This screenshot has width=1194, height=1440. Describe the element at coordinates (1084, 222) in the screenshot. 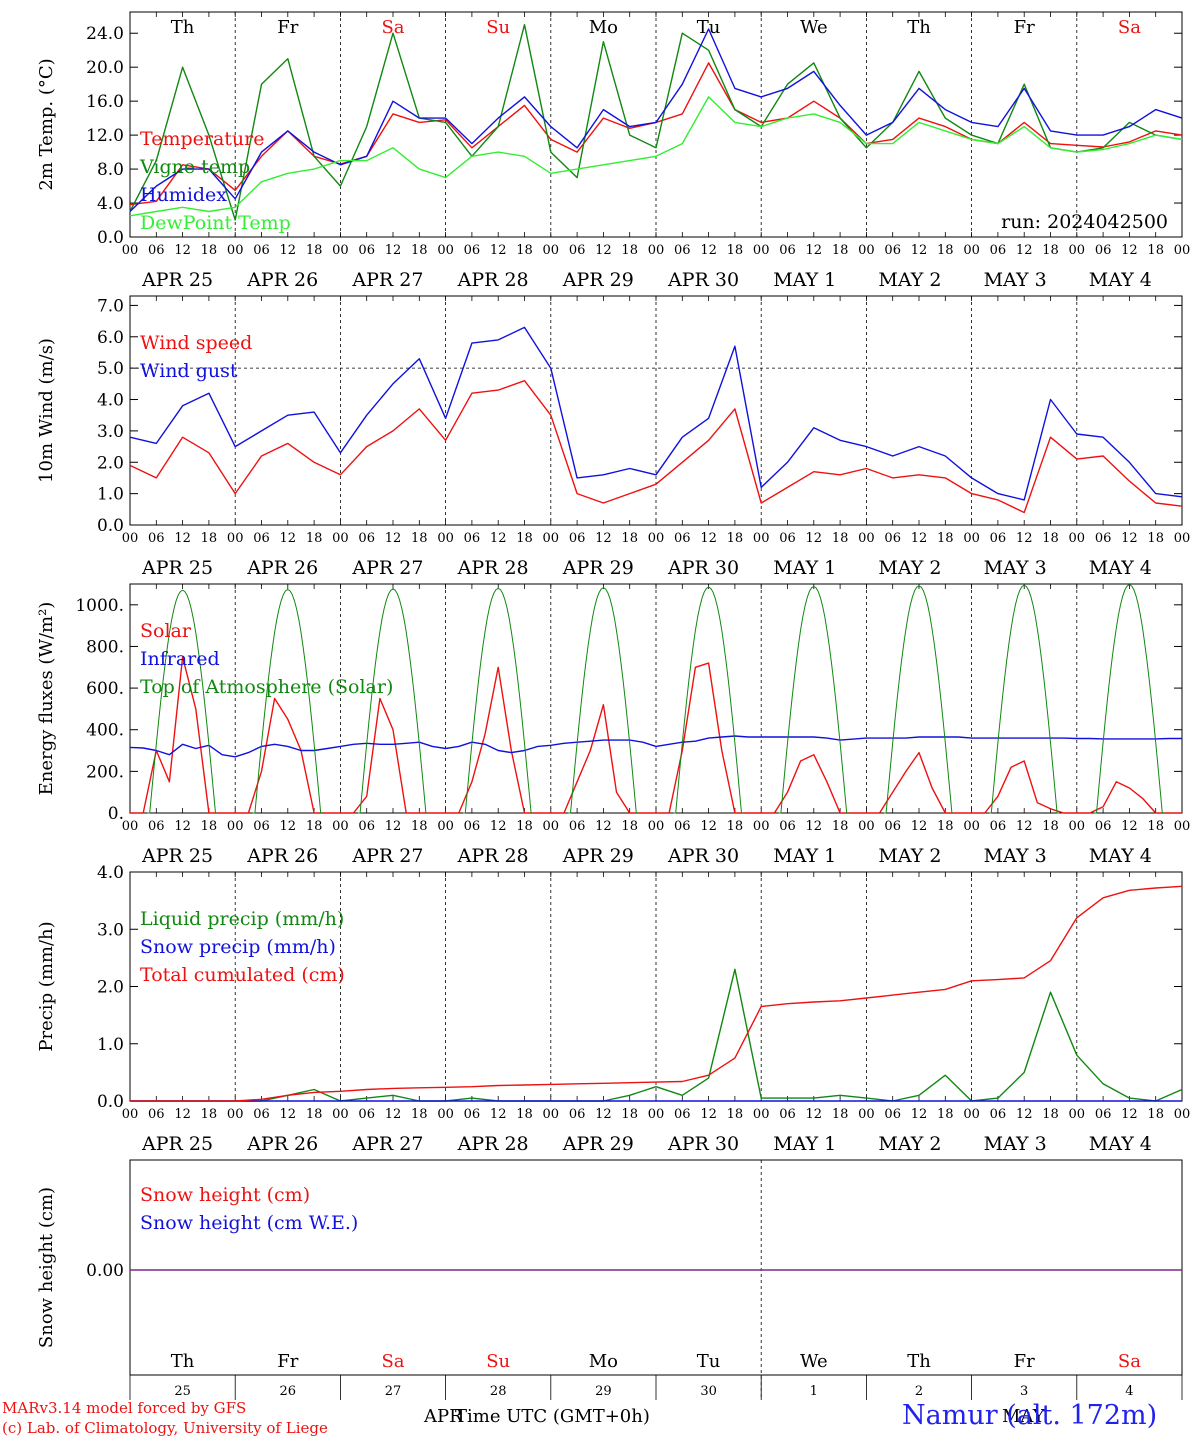

I see `run-label: run: 2024042500` at that location.